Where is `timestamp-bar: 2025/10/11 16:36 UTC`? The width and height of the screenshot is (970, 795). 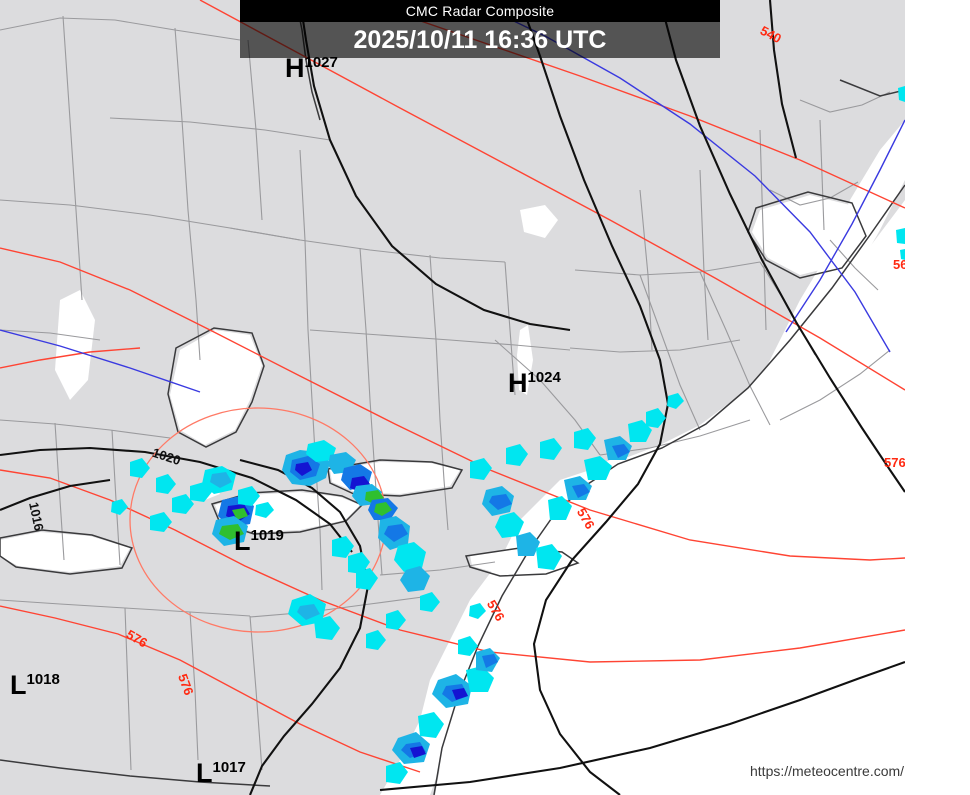 timestamp-bar: 2025/10/11 16:36 UTC is located at coordinates (480, 40).